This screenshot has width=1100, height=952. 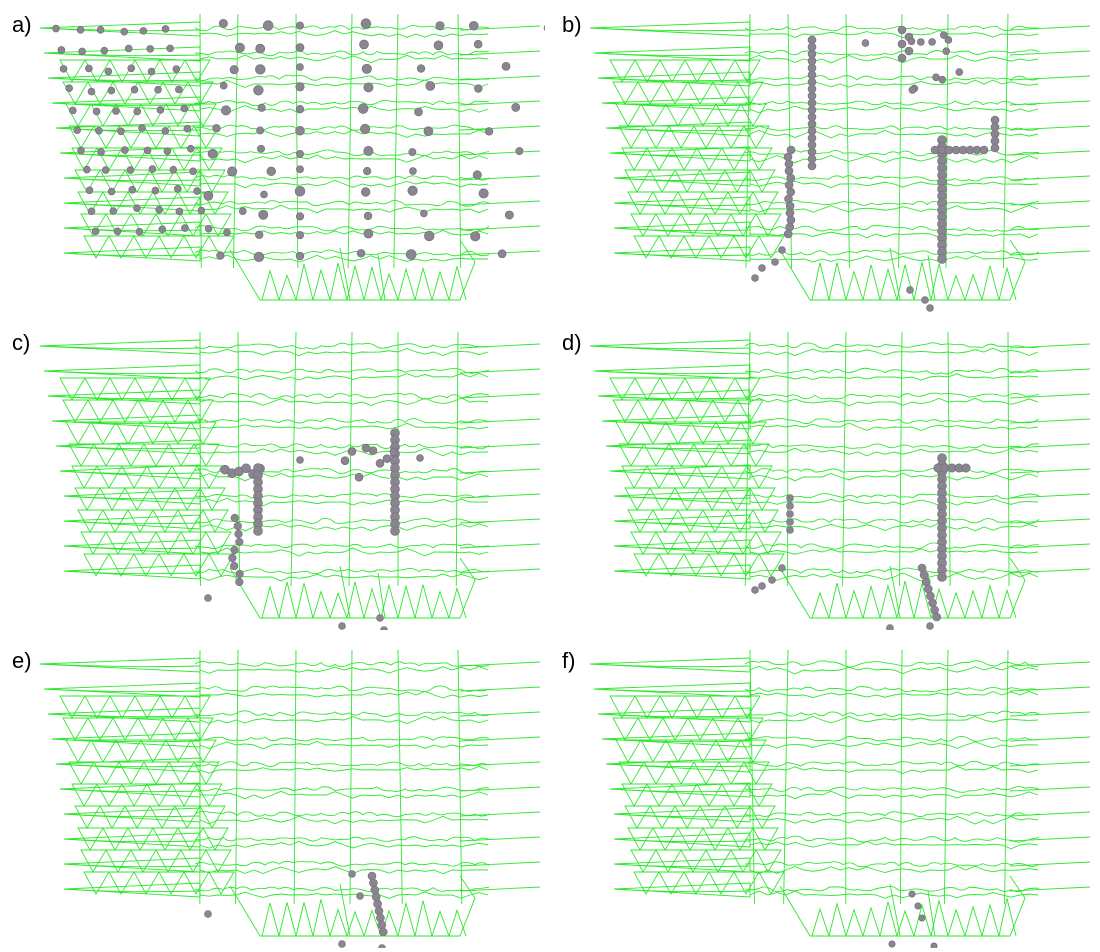 I want to click on mesh-wireframe-c, so click(x=290, y=480).